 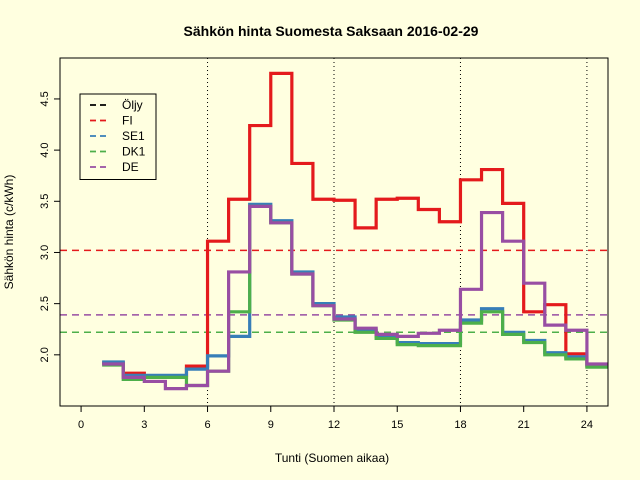 I want to click on x-tick-label-15: 15, so click(x=397, y=425).